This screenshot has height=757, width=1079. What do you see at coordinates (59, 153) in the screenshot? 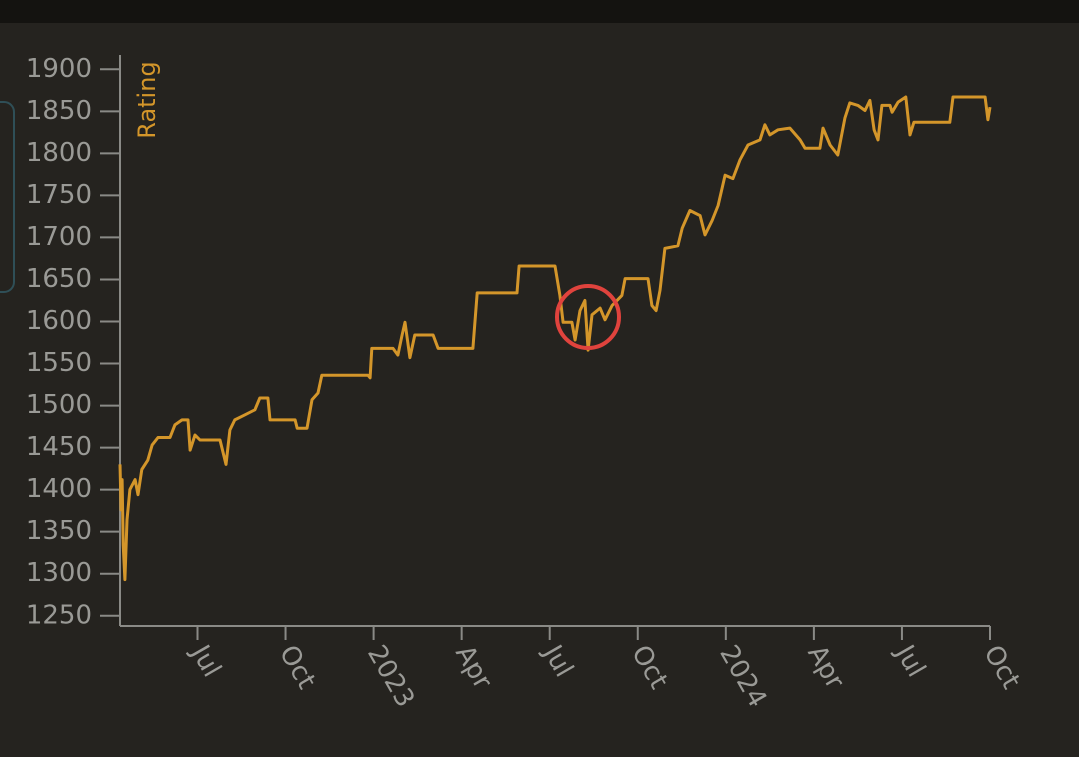
I see `y-tick-label: 1800` at bounding box center [59, 153].